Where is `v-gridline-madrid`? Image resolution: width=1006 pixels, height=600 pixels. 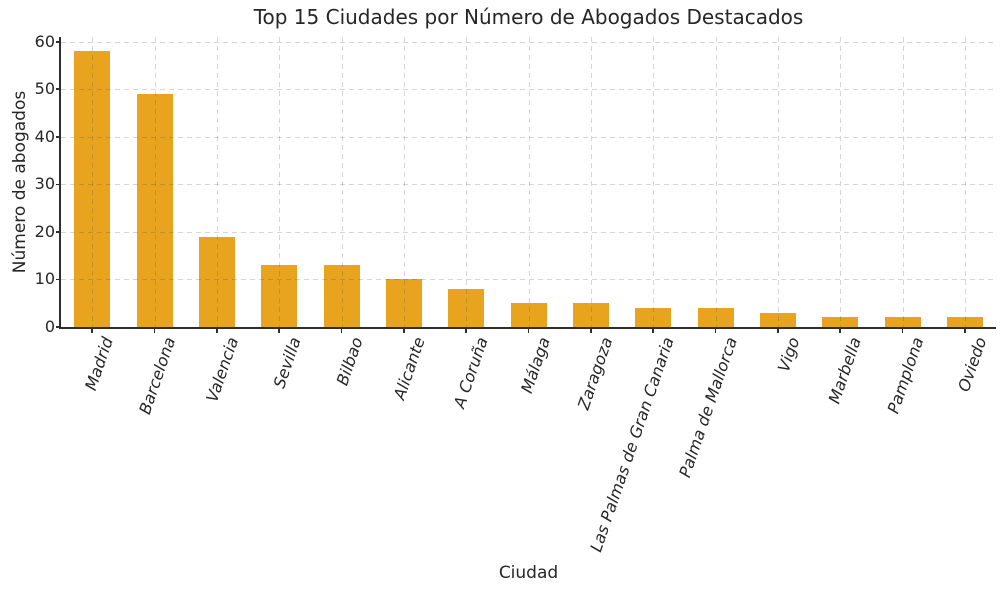 v-gridline-madrid is located at coordinates (93, 182).